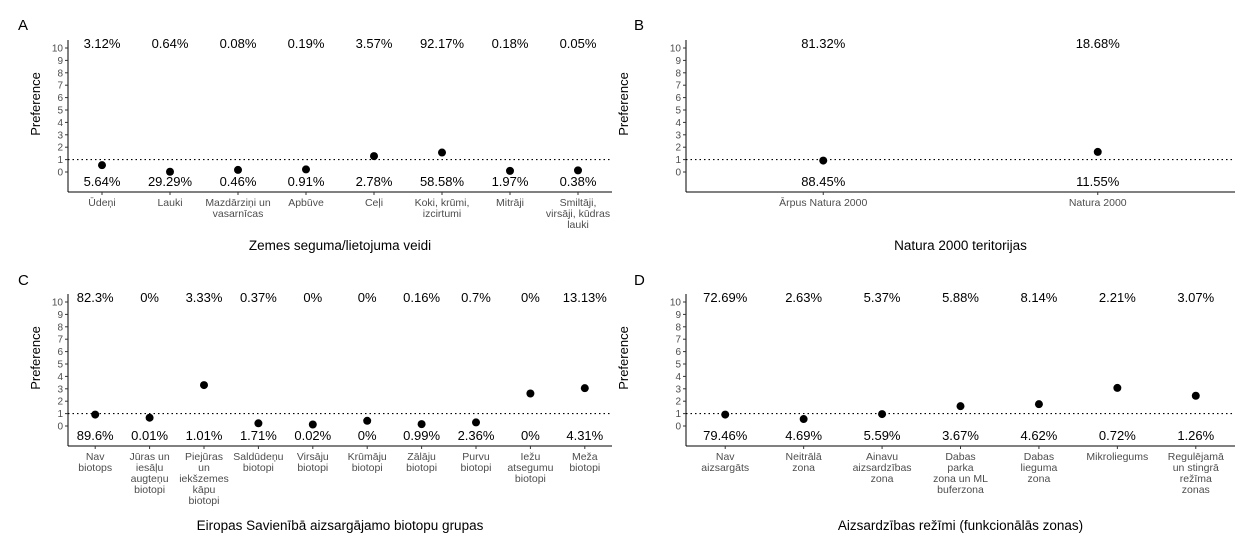 This screenshot has height=550, width=1250. I want to click on x-axis-title: Natura 2000 teritorijas, so click(960, 245).